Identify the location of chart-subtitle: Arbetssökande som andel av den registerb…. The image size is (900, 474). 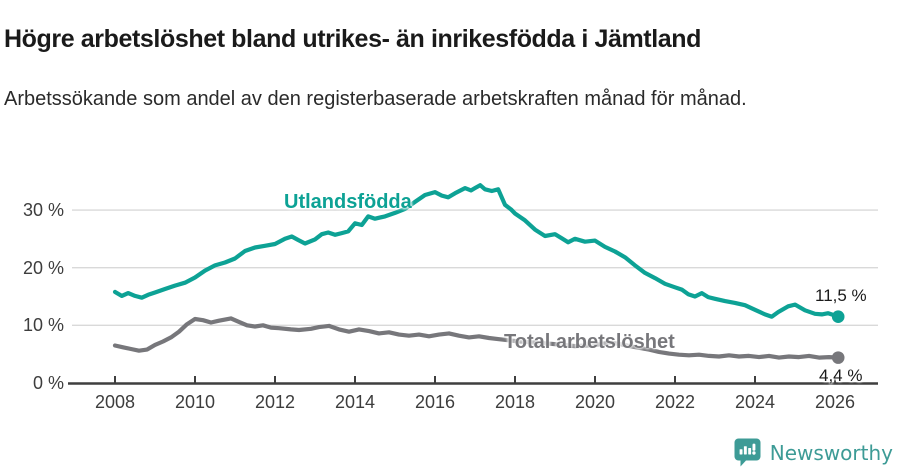
(375, 99).